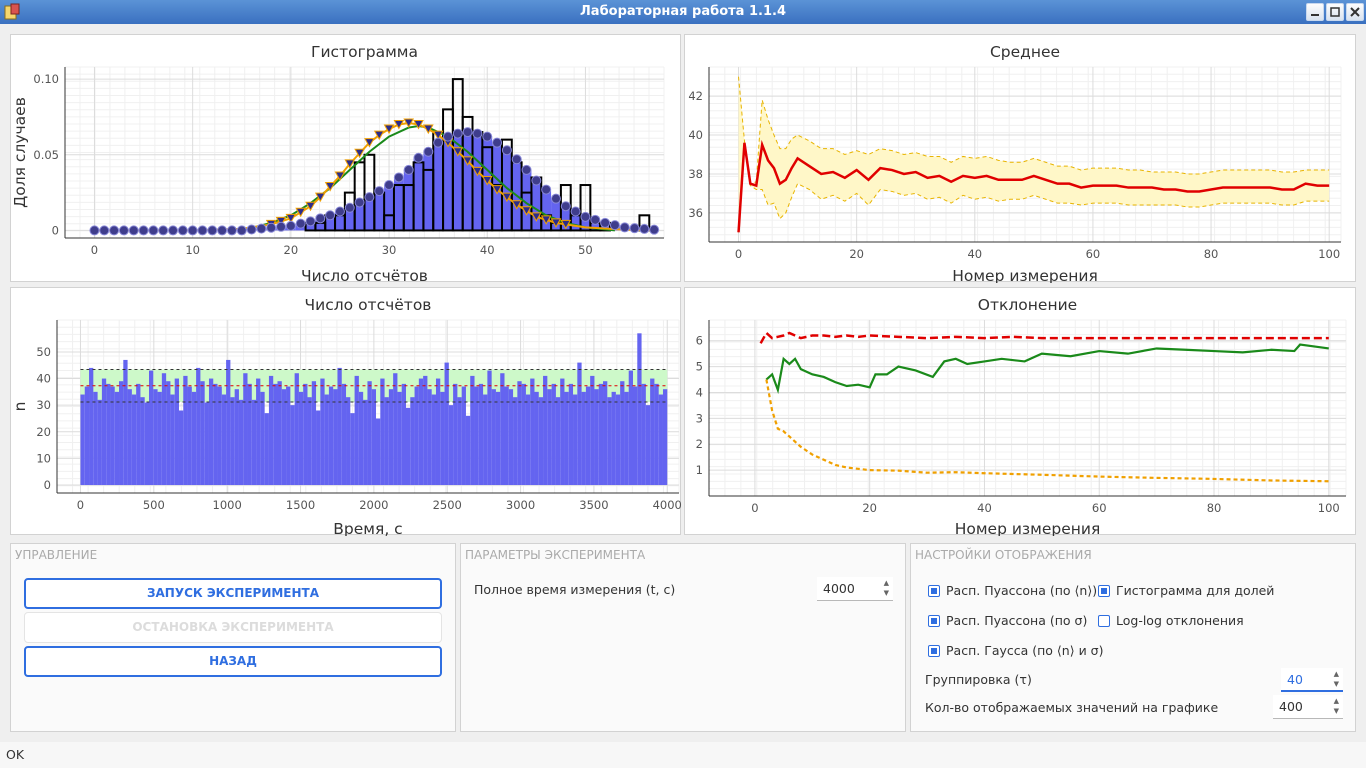 The height and width of the screenshot is (768, 1366). I want to click on back-button: НАЗАД, so click(233, 661).